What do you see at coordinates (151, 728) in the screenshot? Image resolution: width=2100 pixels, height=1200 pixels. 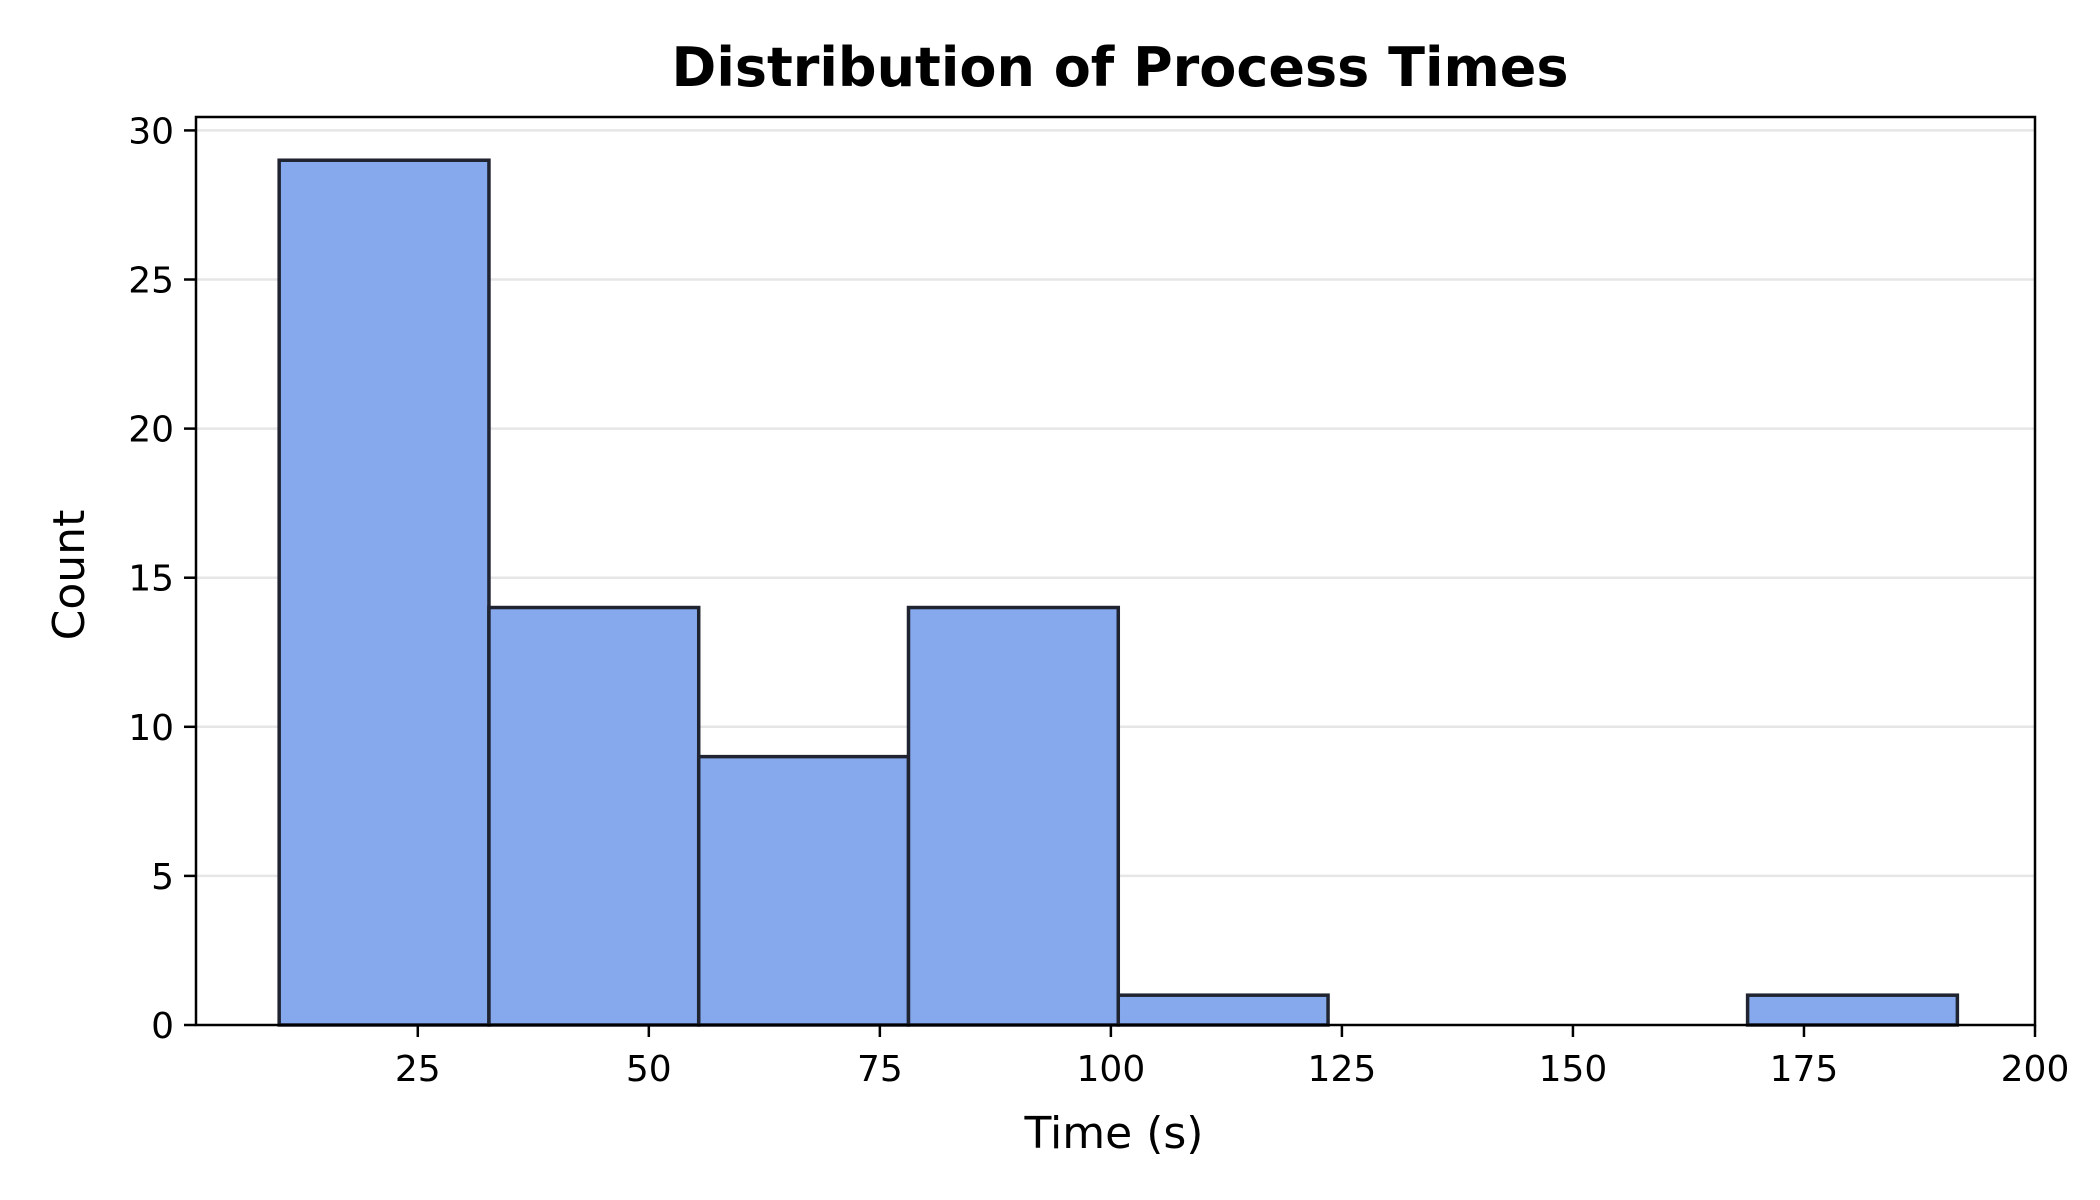 I see `y-tick-label-10: 10` at bounding box center [151, 728].